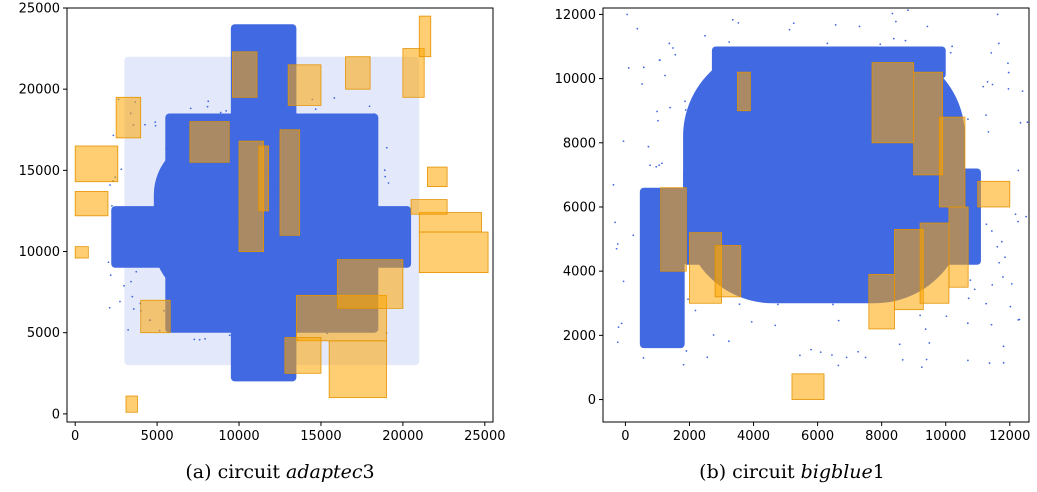  Describe the element at coordinates (579, 336) in the screenshot. I see `y-tick-label: 2000` at that location.